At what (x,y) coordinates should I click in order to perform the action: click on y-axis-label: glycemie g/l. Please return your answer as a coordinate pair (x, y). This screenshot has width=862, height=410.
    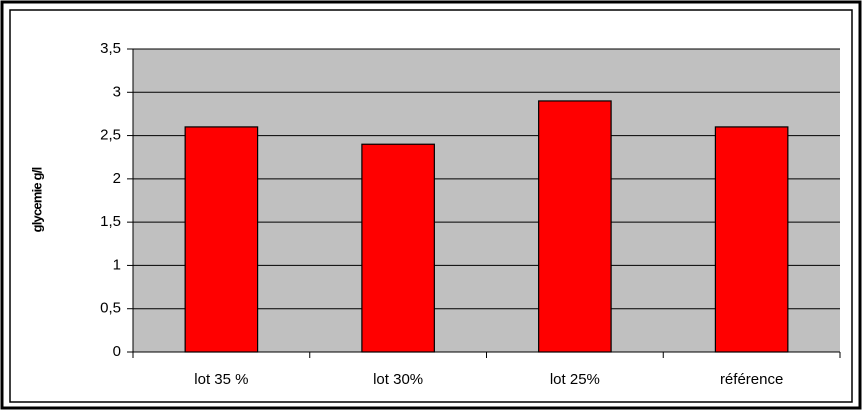
    Looking at the image, I should click on (36, 199).